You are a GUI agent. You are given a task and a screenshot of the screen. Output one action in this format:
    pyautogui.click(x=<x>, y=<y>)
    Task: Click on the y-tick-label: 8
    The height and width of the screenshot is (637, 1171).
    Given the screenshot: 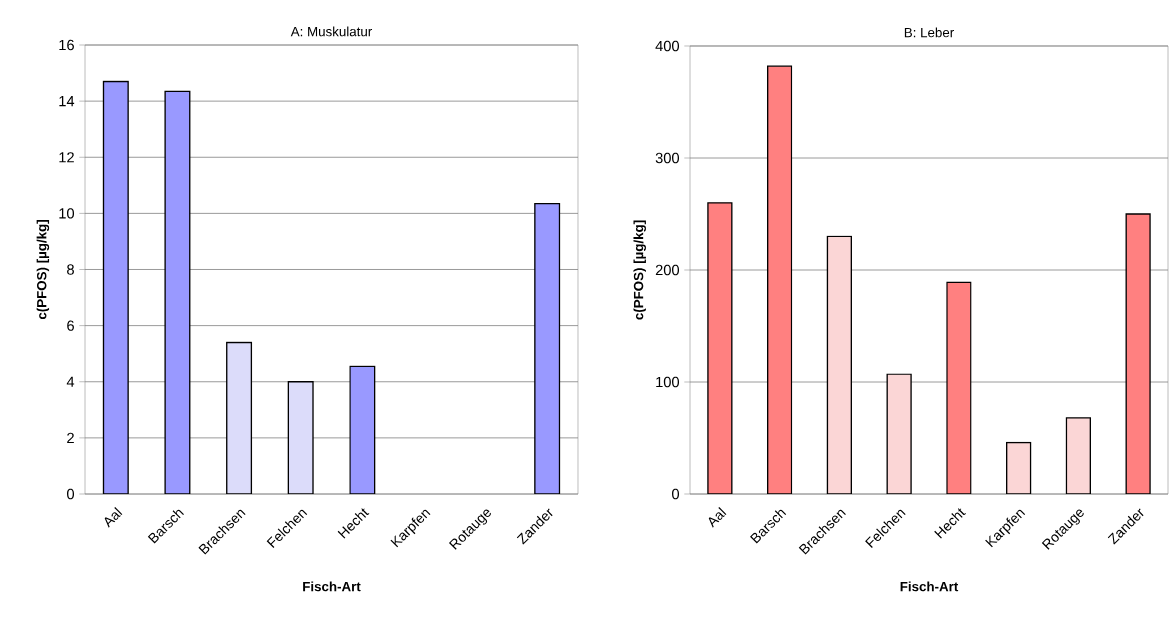 What is the action you would take?
    pyautogui.click(x=70, y=269)
    